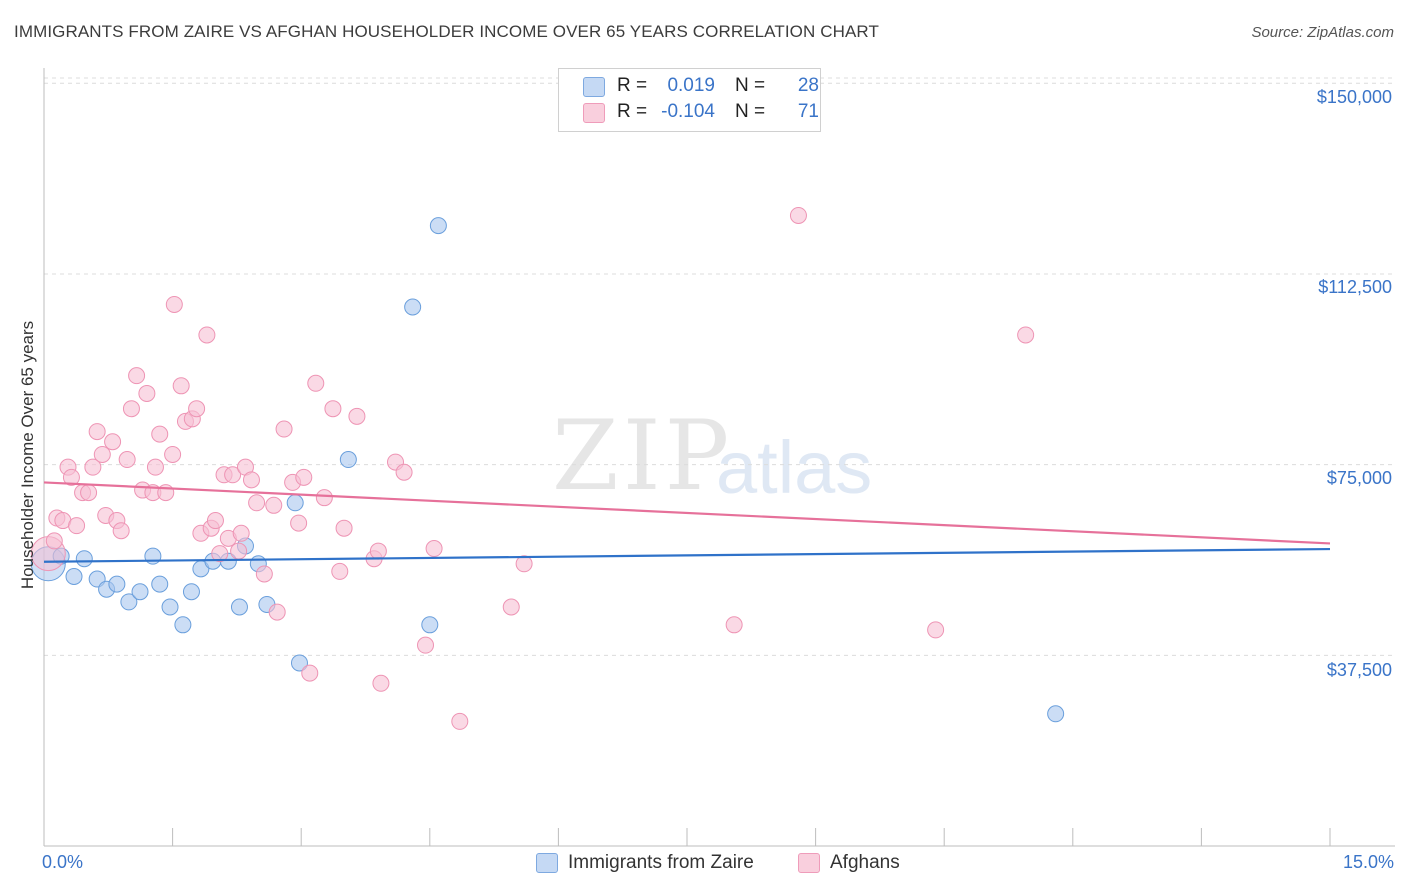 This screenshot has height=892, width=1406. Describe the element at coordinates (547, 863) in the screenshot. I see `bottom-legend-swatch-zaire` at that location.